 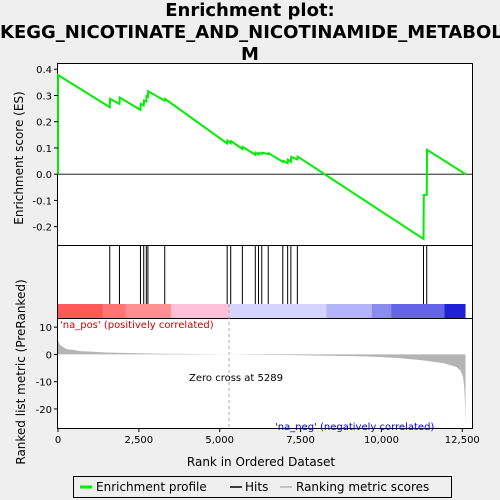 What do you see at coordinates (256, 487) in the screenshot?
I see `legend-hits-label: Hits` at bounding box center [256, 487].